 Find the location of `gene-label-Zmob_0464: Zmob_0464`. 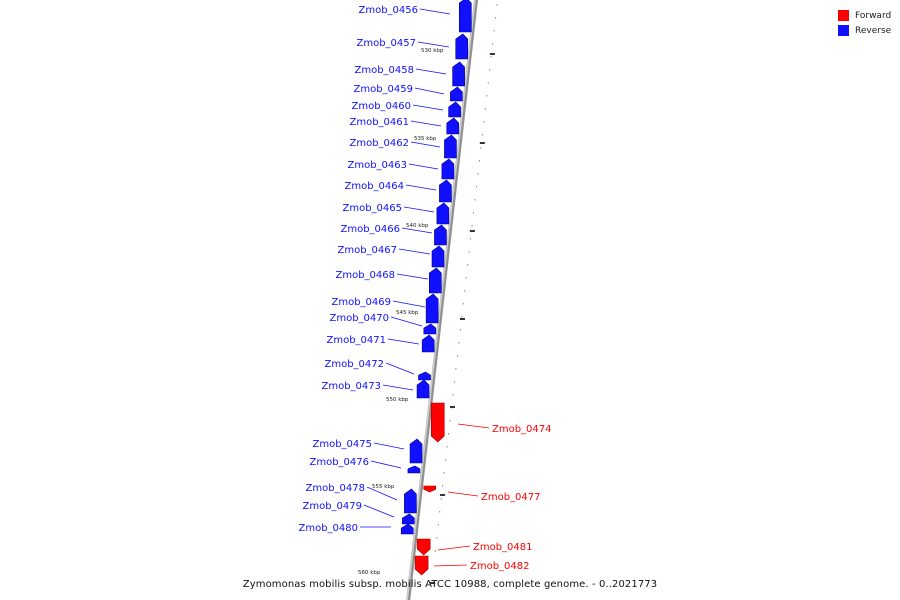

gene-label-Zmob_0464: Zmob_0464 is located at coordinates (374, 186).